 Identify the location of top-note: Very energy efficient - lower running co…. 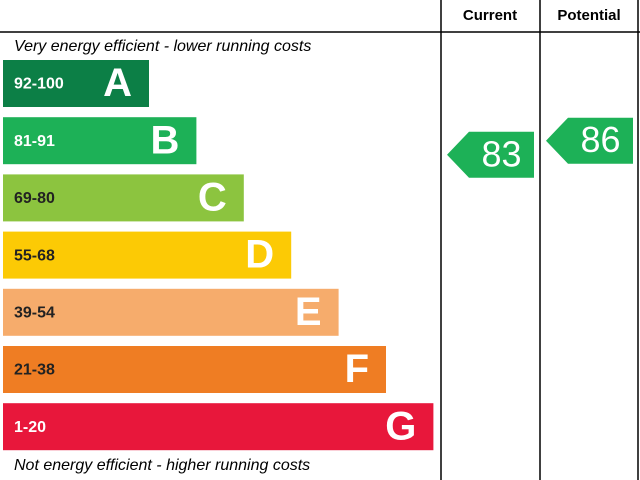
(162, 46).